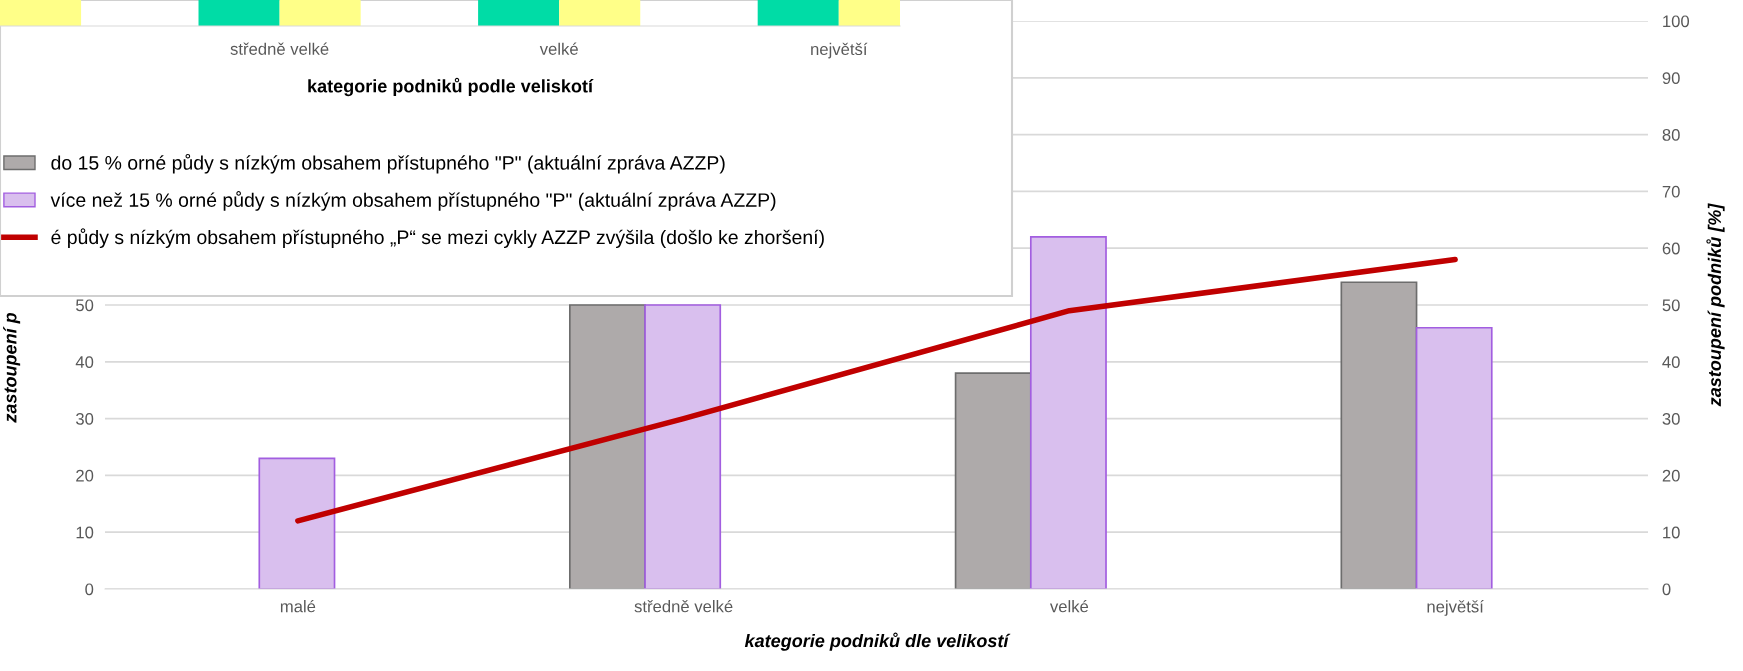 Image resolution: width=1743 pixels, height=671 pixels. Describe the element at coordinates (437, 238) in the screenshot. I see `legend-label: é půdy s nízkým obsahem přístupného „P“ se mezi cykly AZZP zvýšila (došlo ke zhoršení)` at that location.